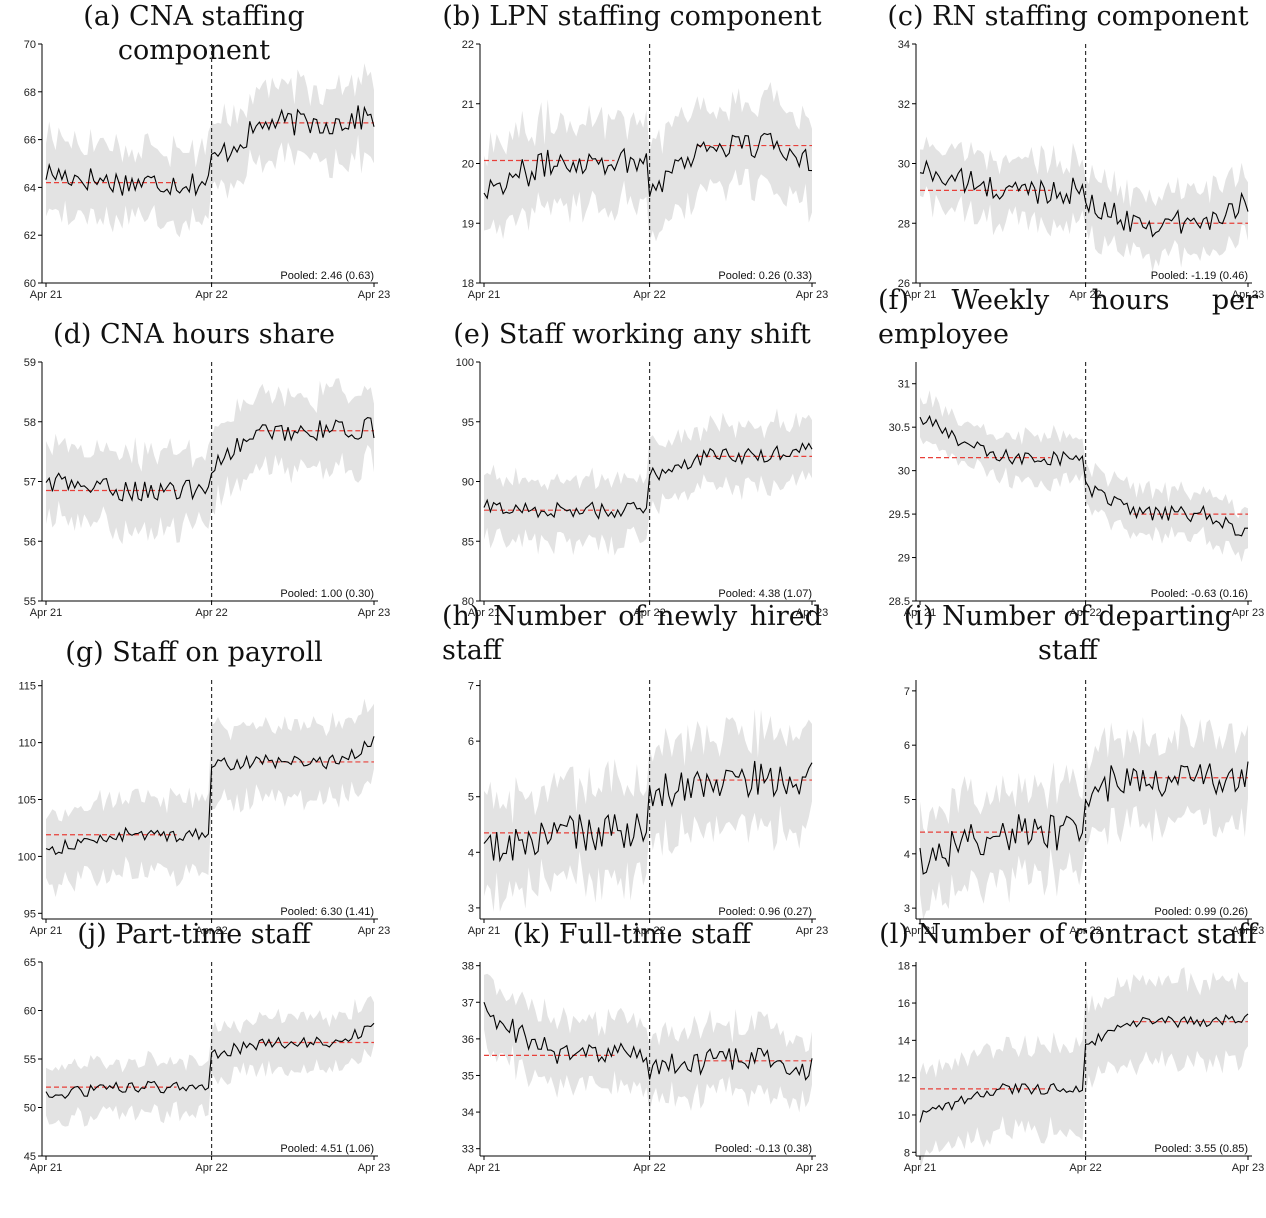 Image resolution: width=1266 pixels, height=1218 pixels. I want to click on panel-title: (b) LPN staffing component, so click(632, 16).